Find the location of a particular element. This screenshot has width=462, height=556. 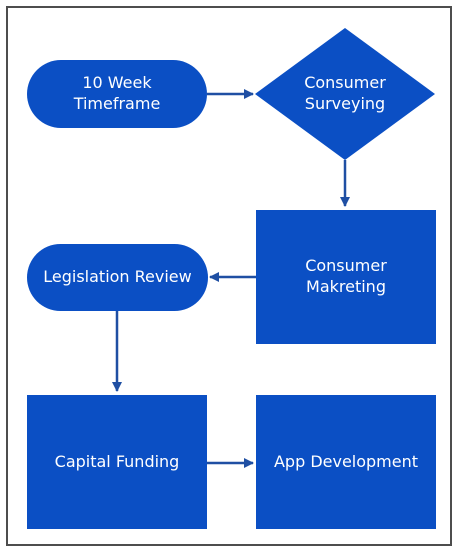

node-label-timeframe: 10 Week Timeframe is located at coordinates (117, 93).